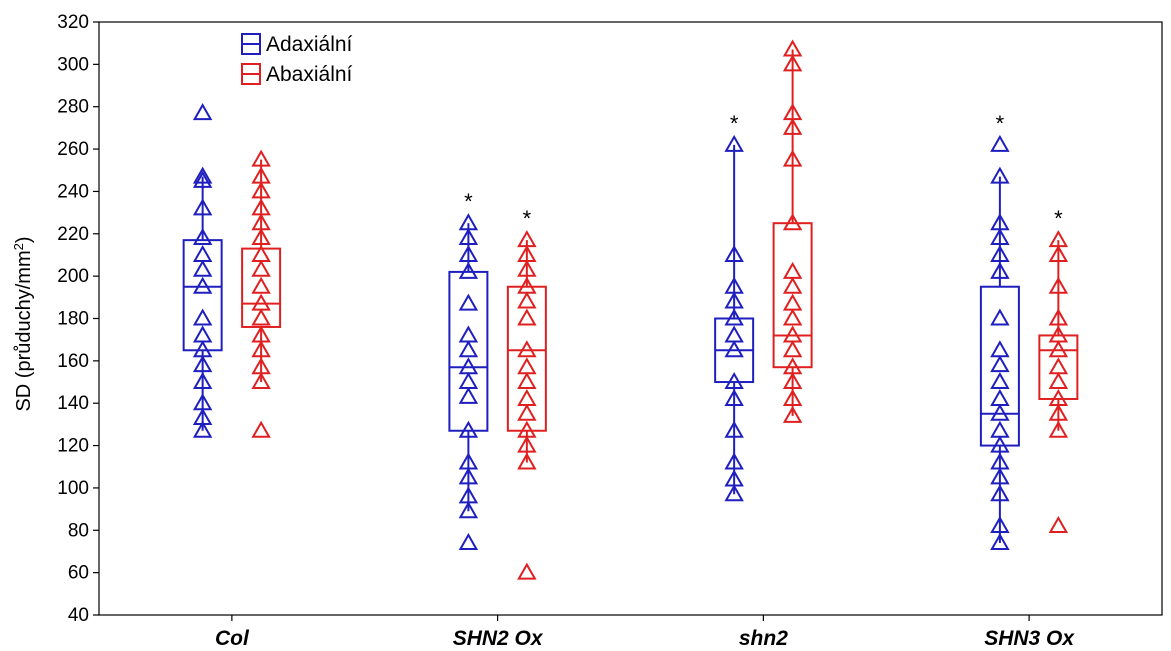  Describe the element at coordinates (297, 59) in the screenshot. I see `legend: Adaxiální Abaxiální` at that location.